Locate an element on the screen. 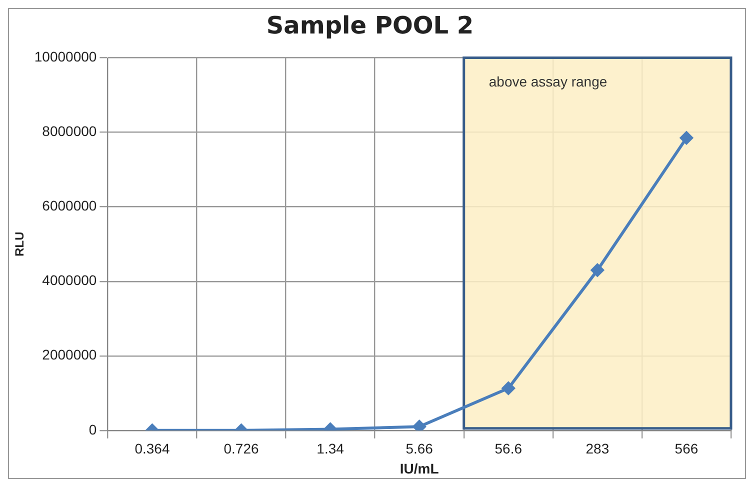 This screenshot has width=754, height=487. x-tick-label: 0.726 is located at coordinates (241, 448).